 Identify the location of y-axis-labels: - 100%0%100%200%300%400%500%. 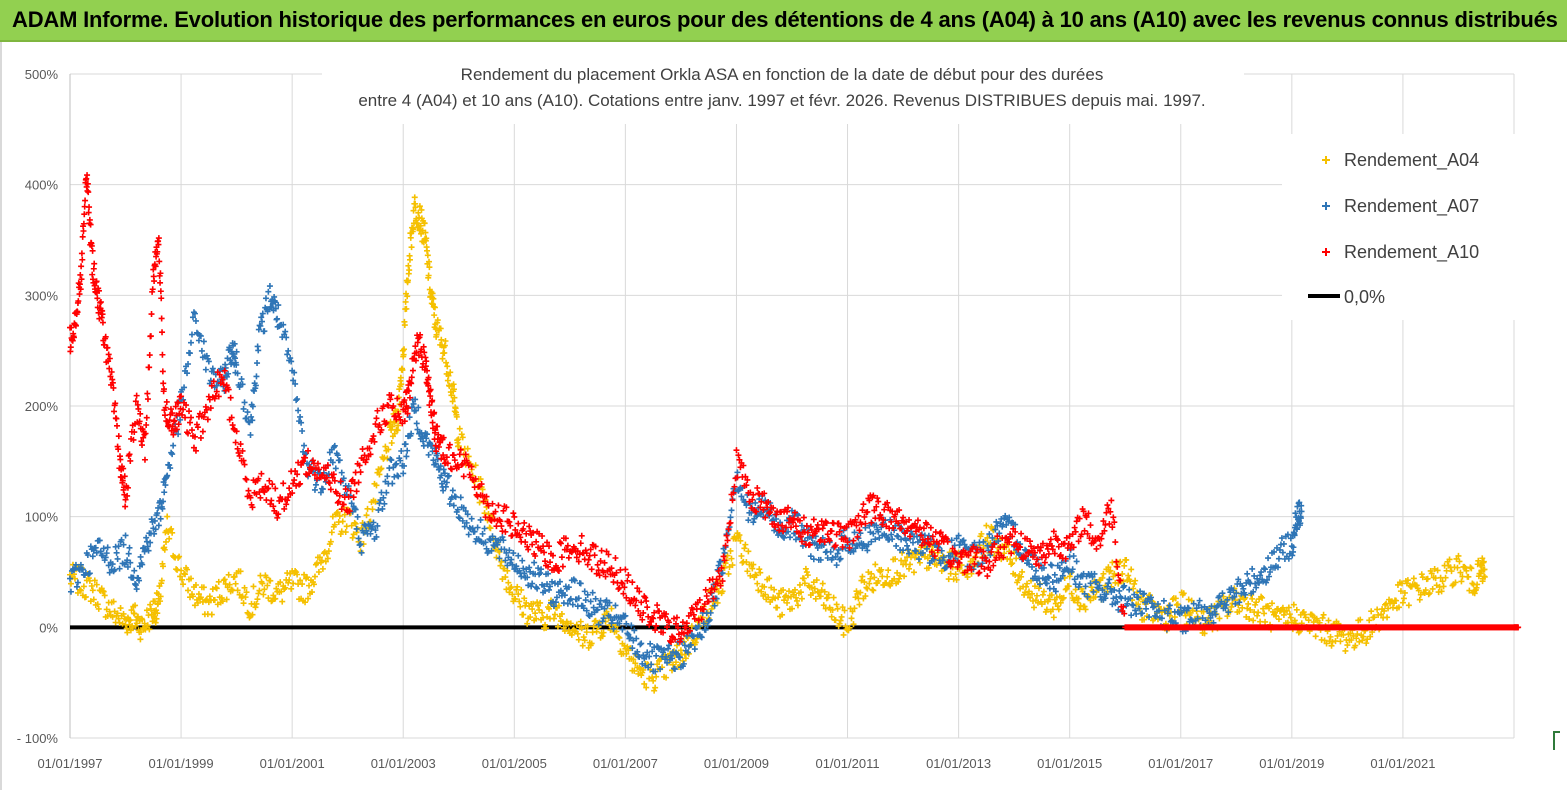
(38, 406).